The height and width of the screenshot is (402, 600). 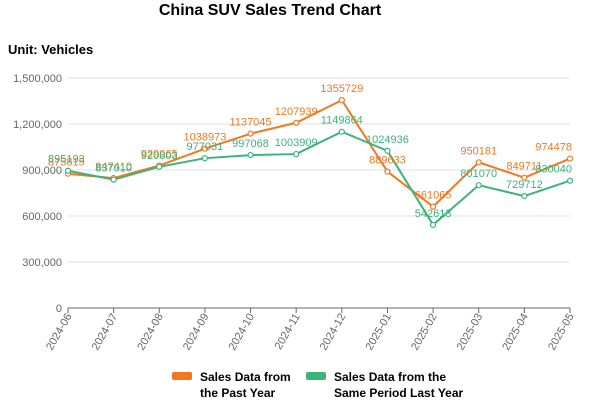 I want to click on data-label-2: 729712, so click(x=524, y=185).